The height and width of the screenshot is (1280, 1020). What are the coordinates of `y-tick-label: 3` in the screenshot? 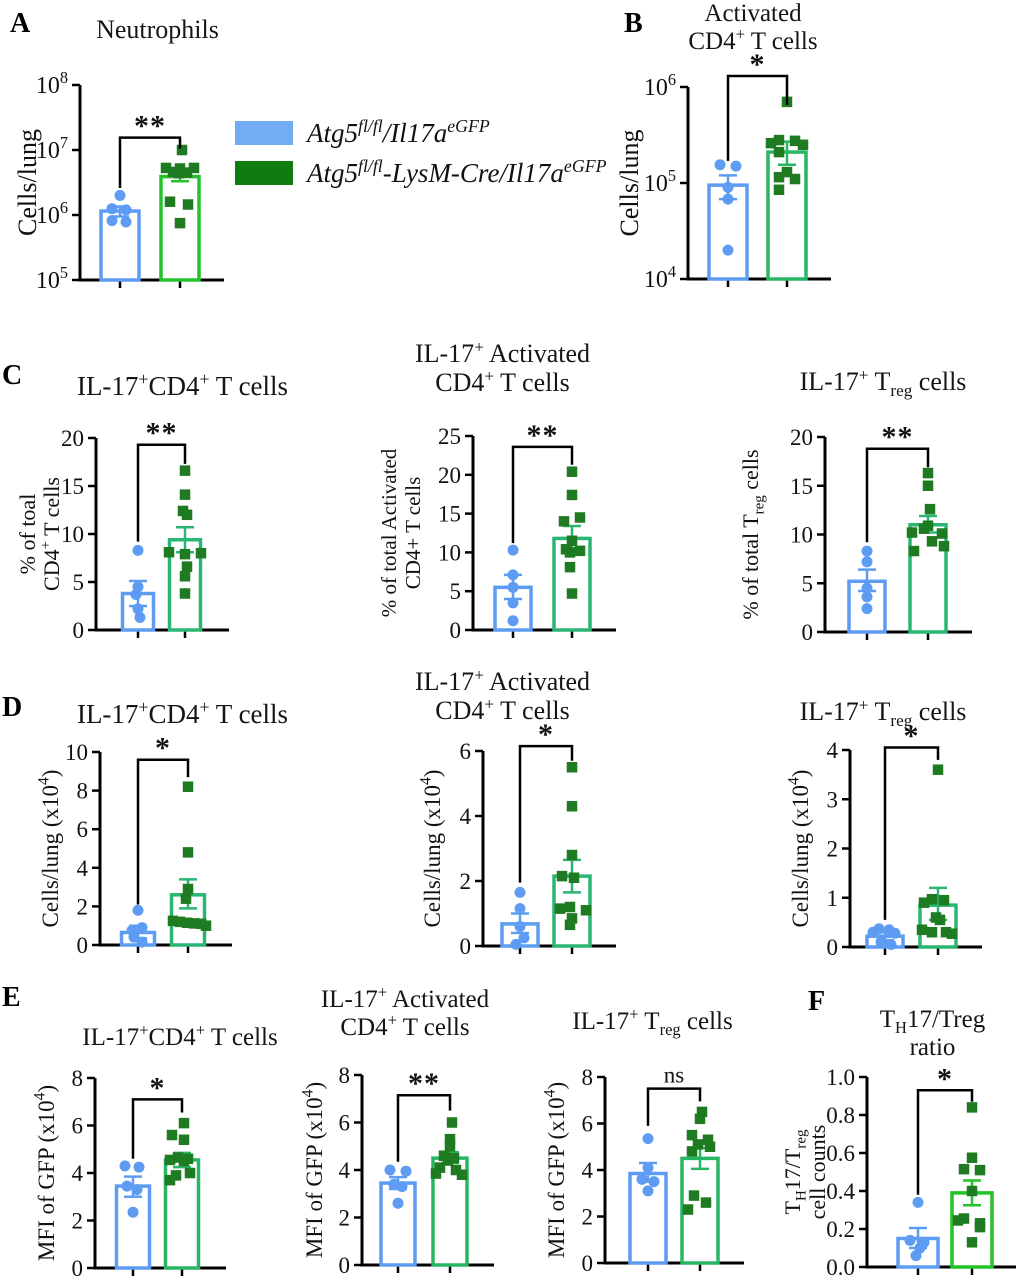 It's located at (833, 799).